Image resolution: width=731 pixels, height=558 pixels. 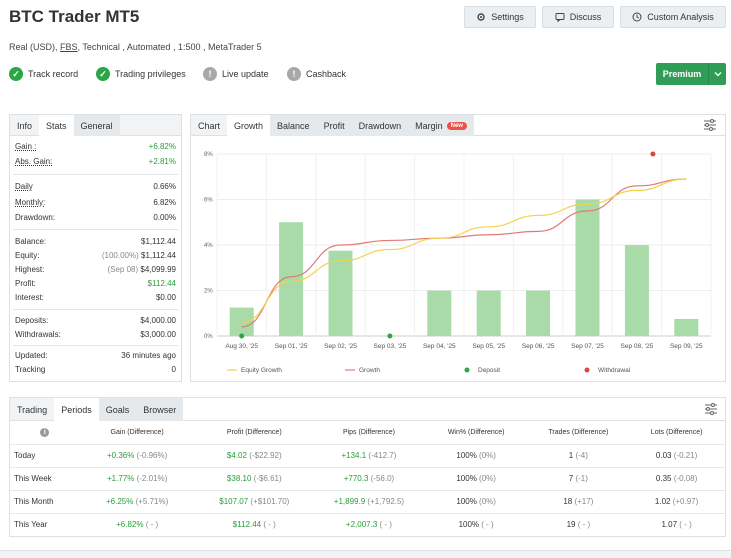 I want to click on tab-general: General, so click(x=96, y=125).